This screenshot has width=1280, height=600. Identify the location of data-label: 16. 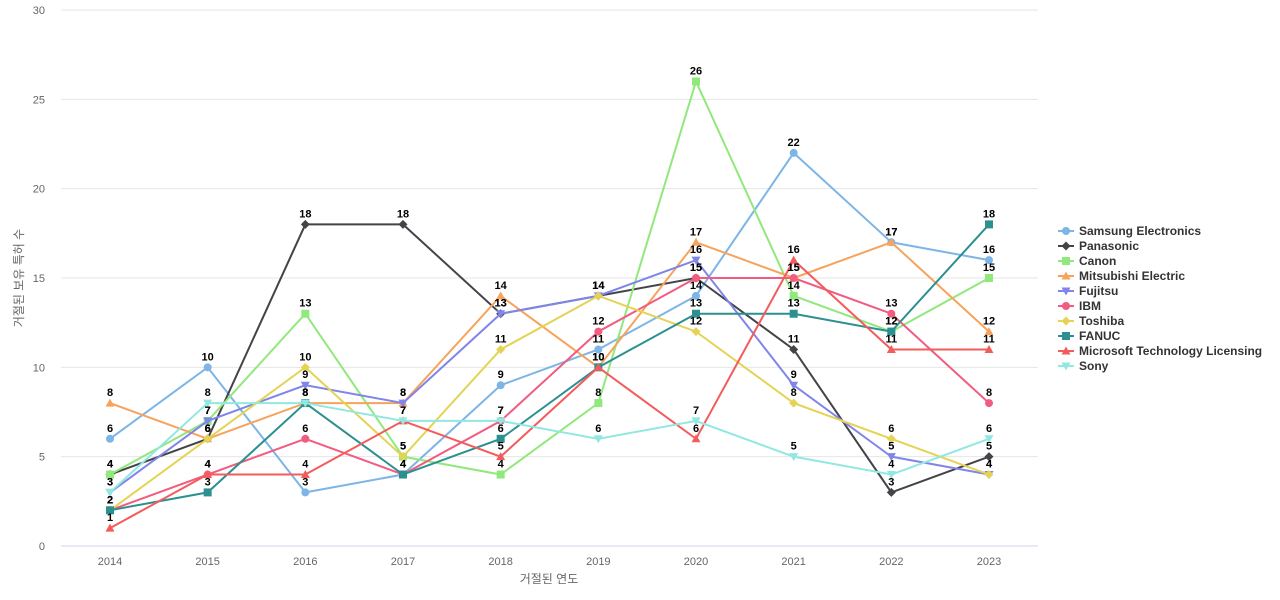
(696, 250).